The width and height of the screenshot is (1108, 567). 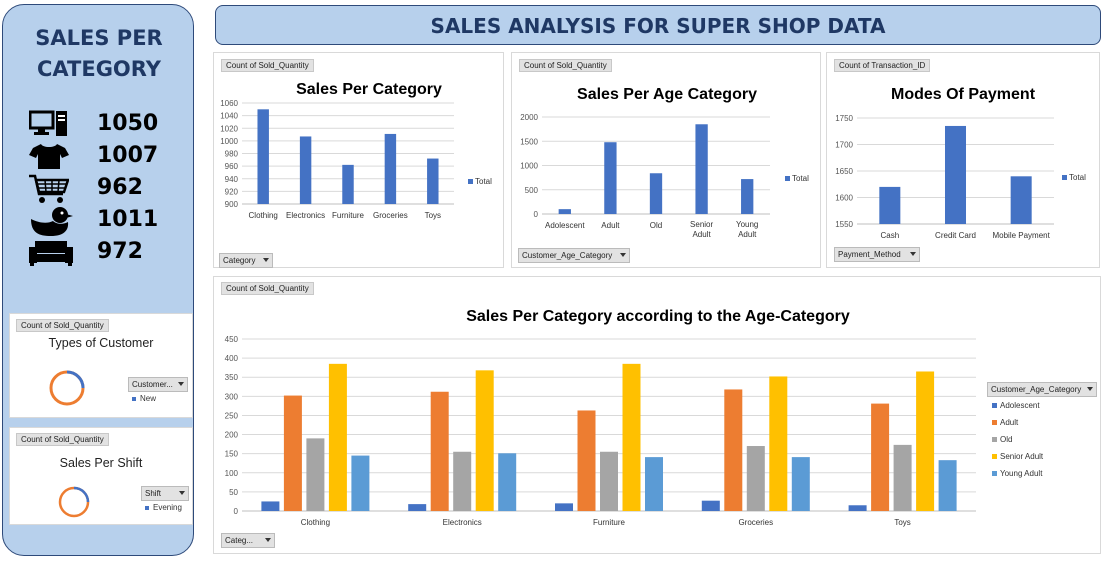 I want to click on legend-item-new: New, so click(x=144, y=398).